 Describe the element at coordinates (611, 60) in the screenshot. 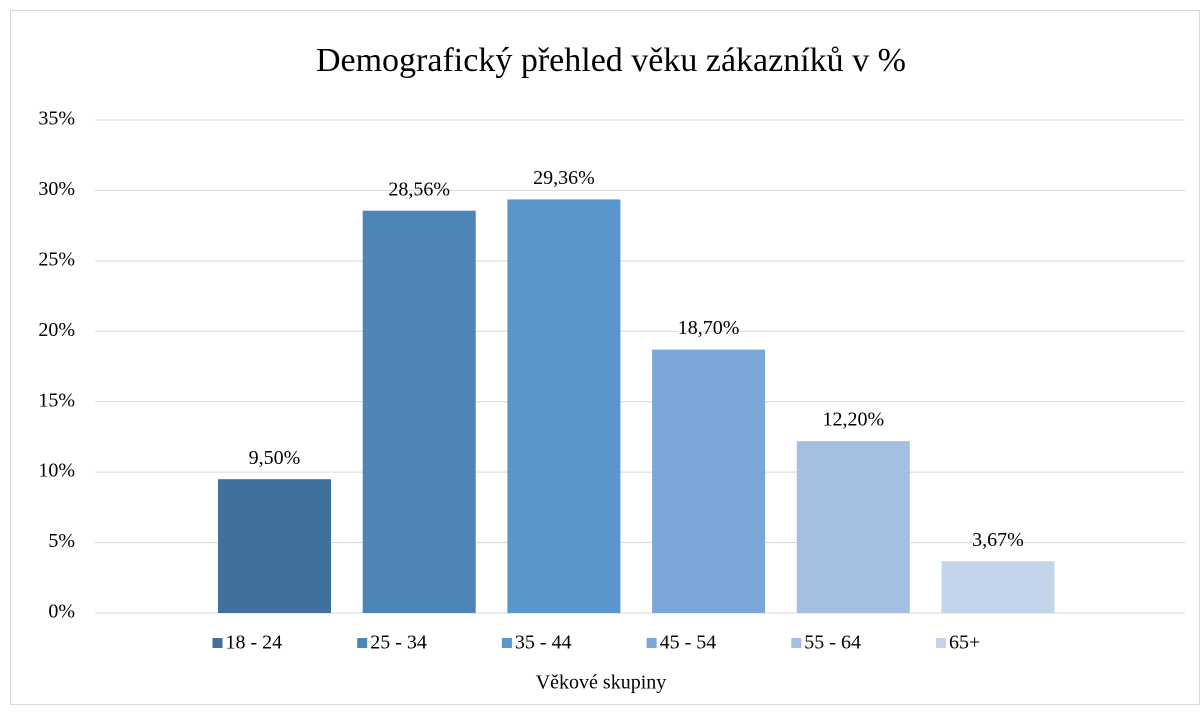

I see `chart-title: Demografický přehled věku zákazníků v %` at that location.